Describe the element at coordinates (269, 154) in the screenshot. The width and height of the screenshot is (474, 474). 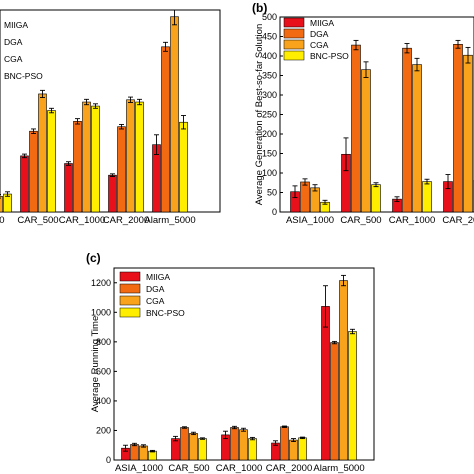
I see `y-tick-label: 150` at that location.